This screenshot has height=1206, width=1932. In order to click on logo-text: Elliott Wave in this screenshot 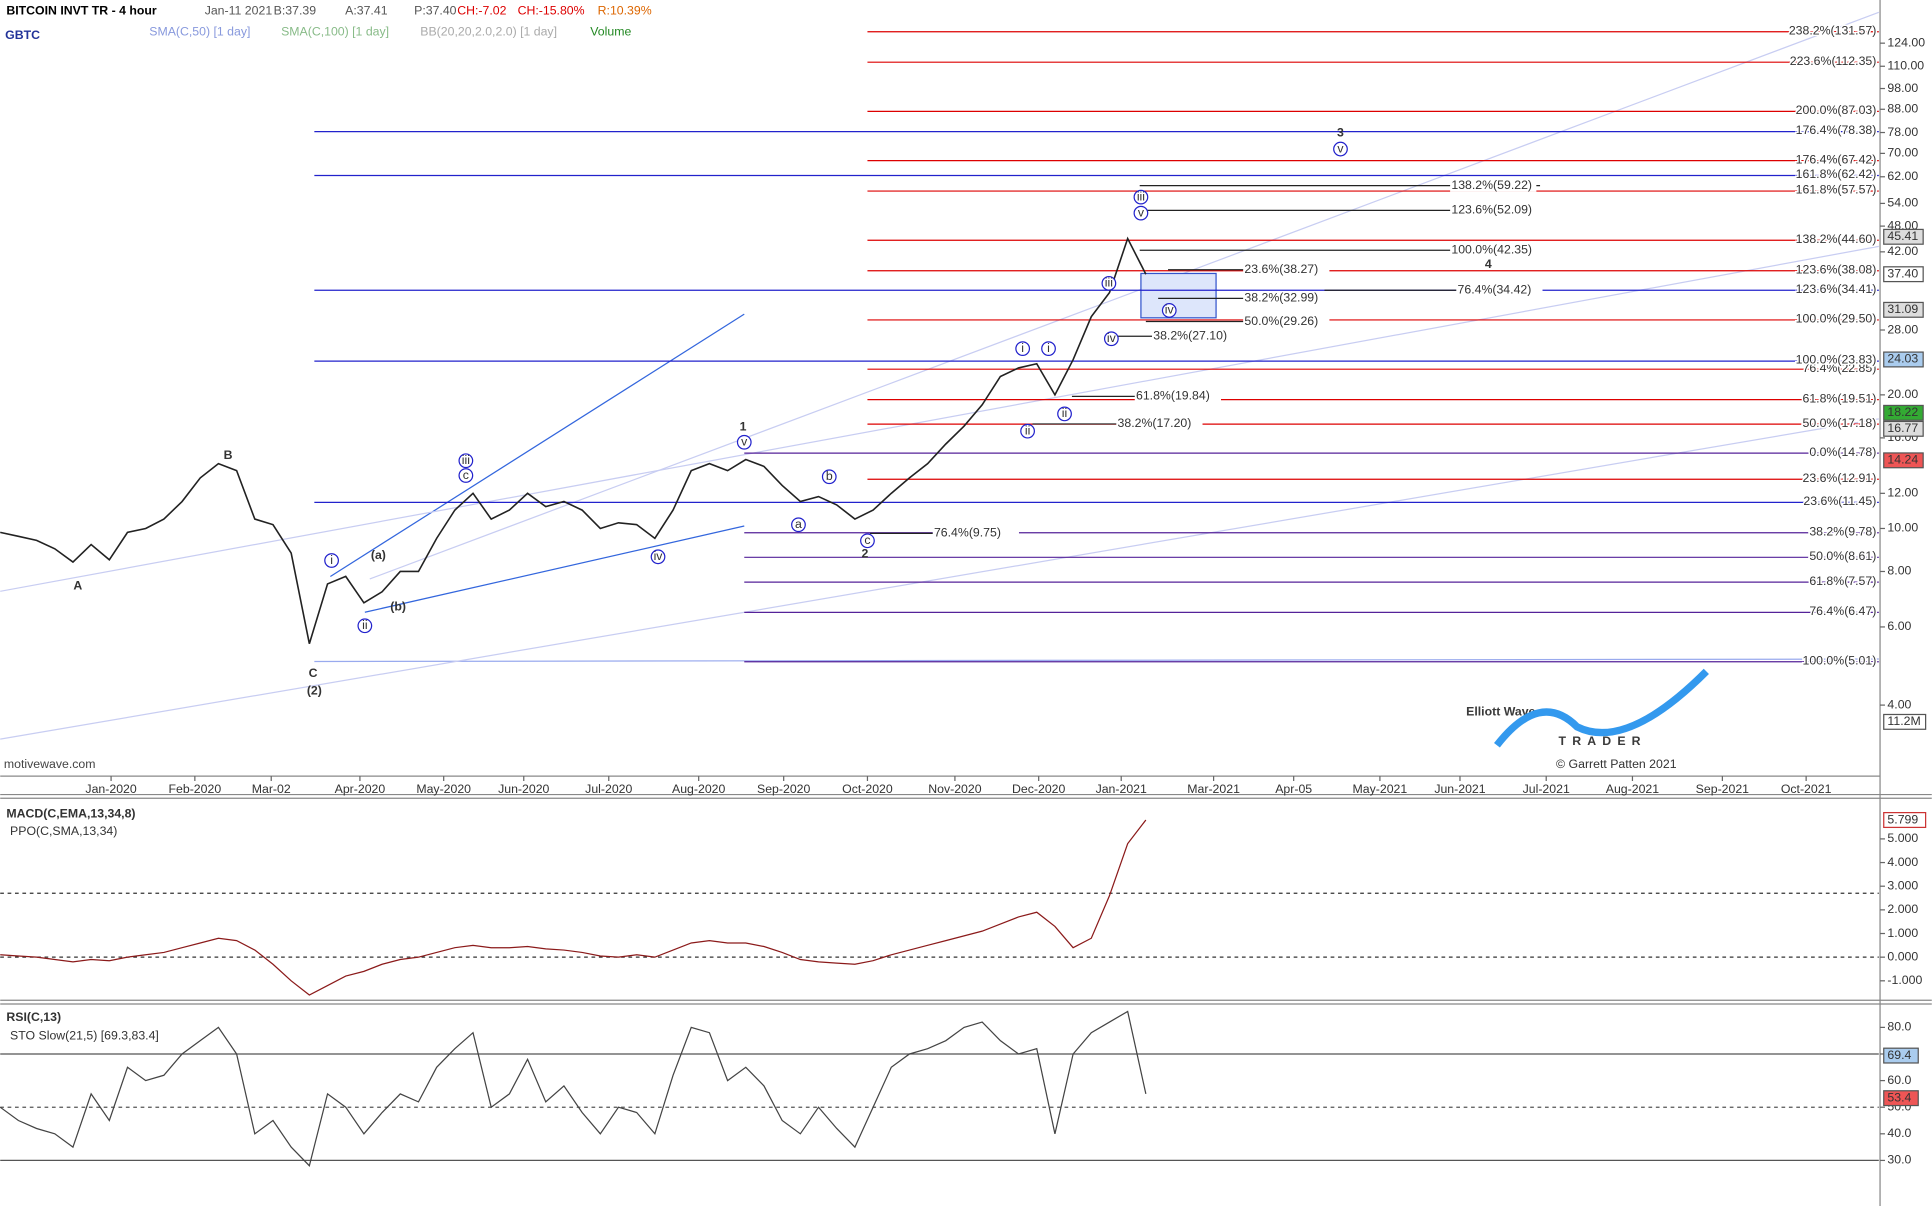, I will do `click(1500, 711)`.